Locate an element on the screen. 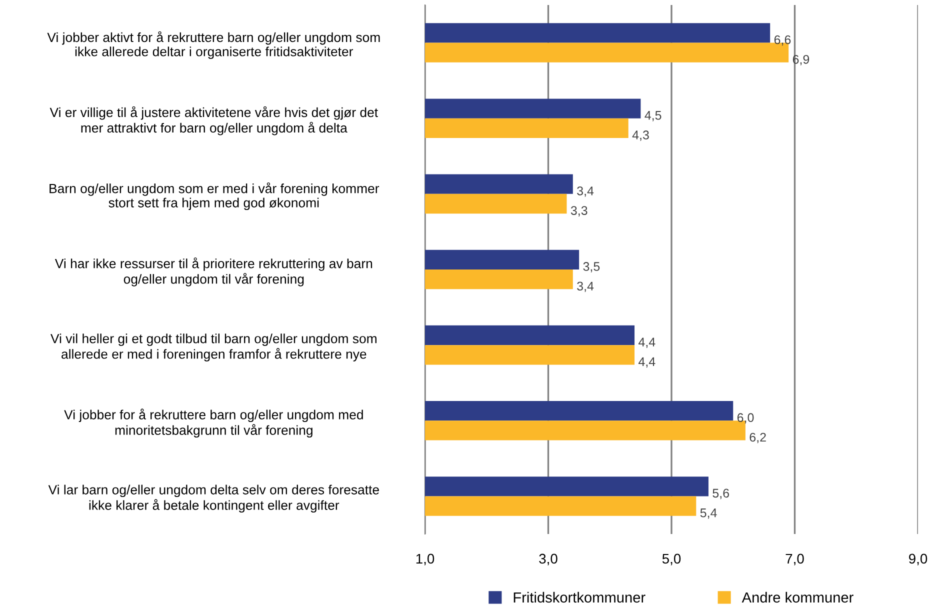  x-tick-label: 1,0 is located at coordinates (425, 560).